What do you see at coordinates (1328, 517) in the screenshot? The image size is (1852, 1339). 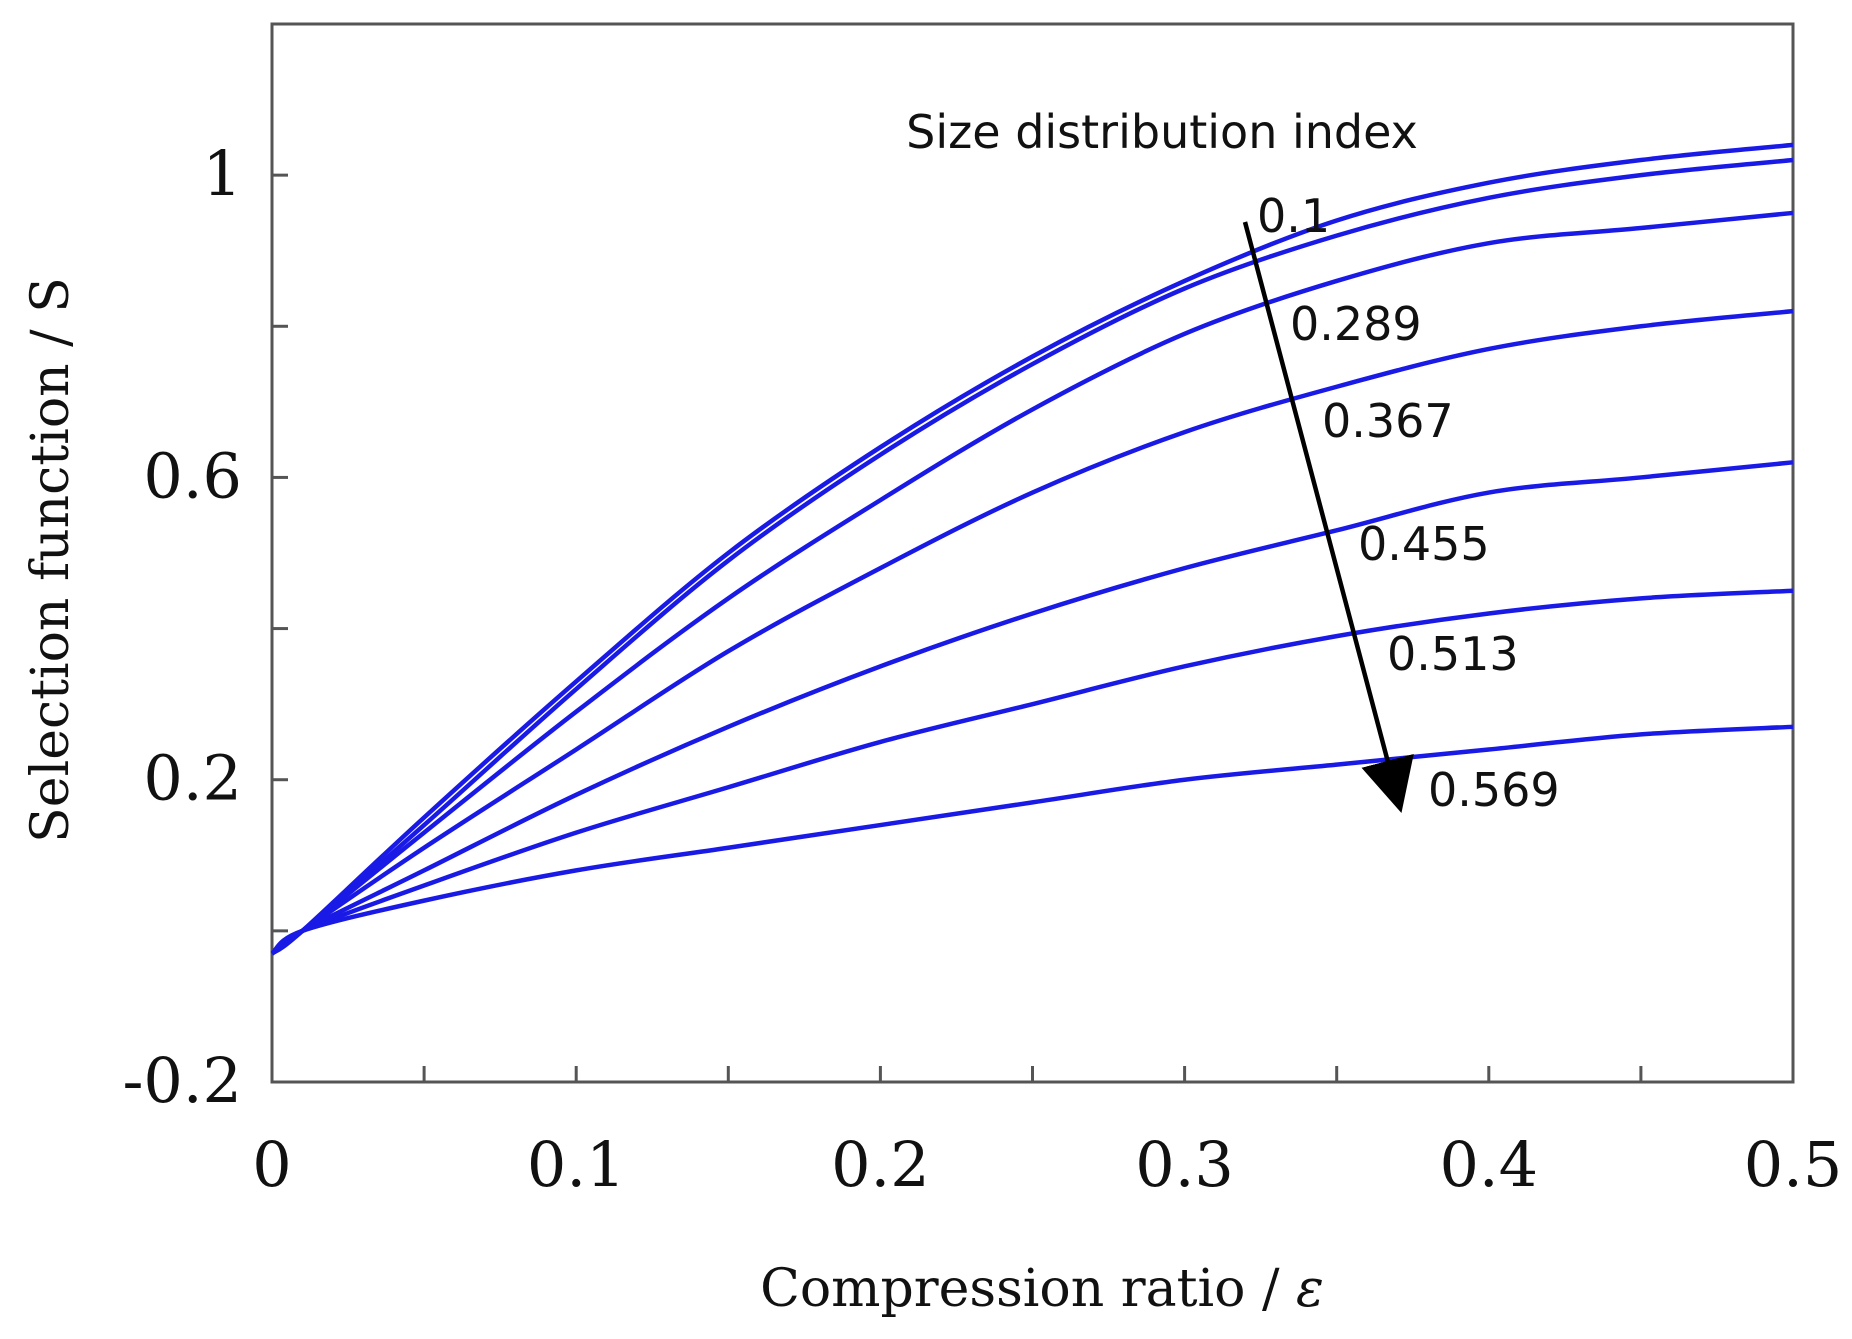 I see `trend-arrow` at bounding box center [1328, 517].